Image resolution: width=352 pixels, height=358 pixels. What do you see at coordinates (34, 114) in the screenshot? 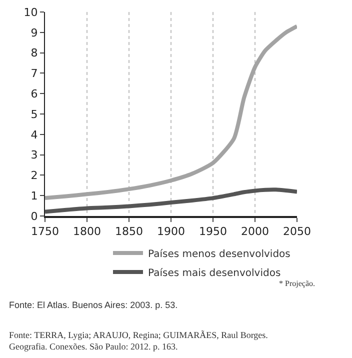
I see `y-tick-label: 5` at bounding box center [34, 114].